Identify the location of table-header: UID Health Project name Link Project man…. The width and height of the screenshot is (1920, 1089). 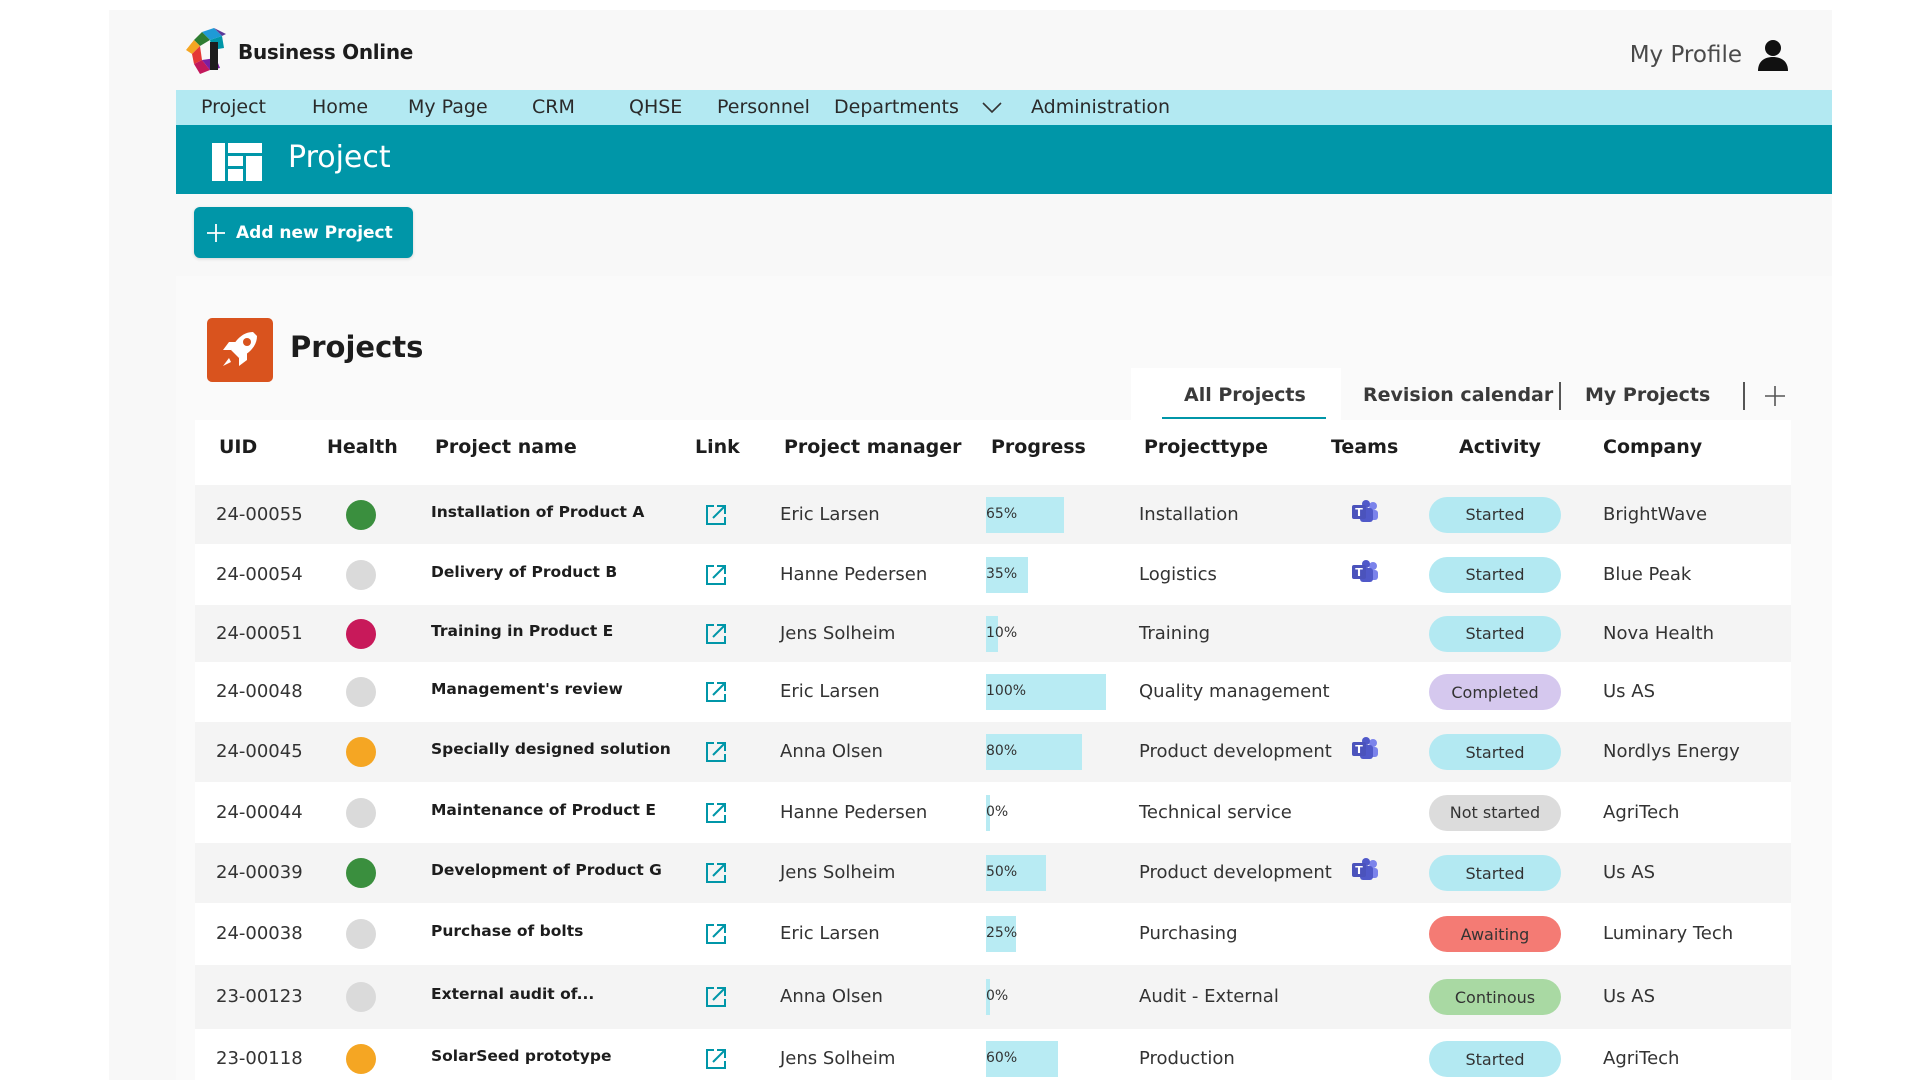
(993, 452).